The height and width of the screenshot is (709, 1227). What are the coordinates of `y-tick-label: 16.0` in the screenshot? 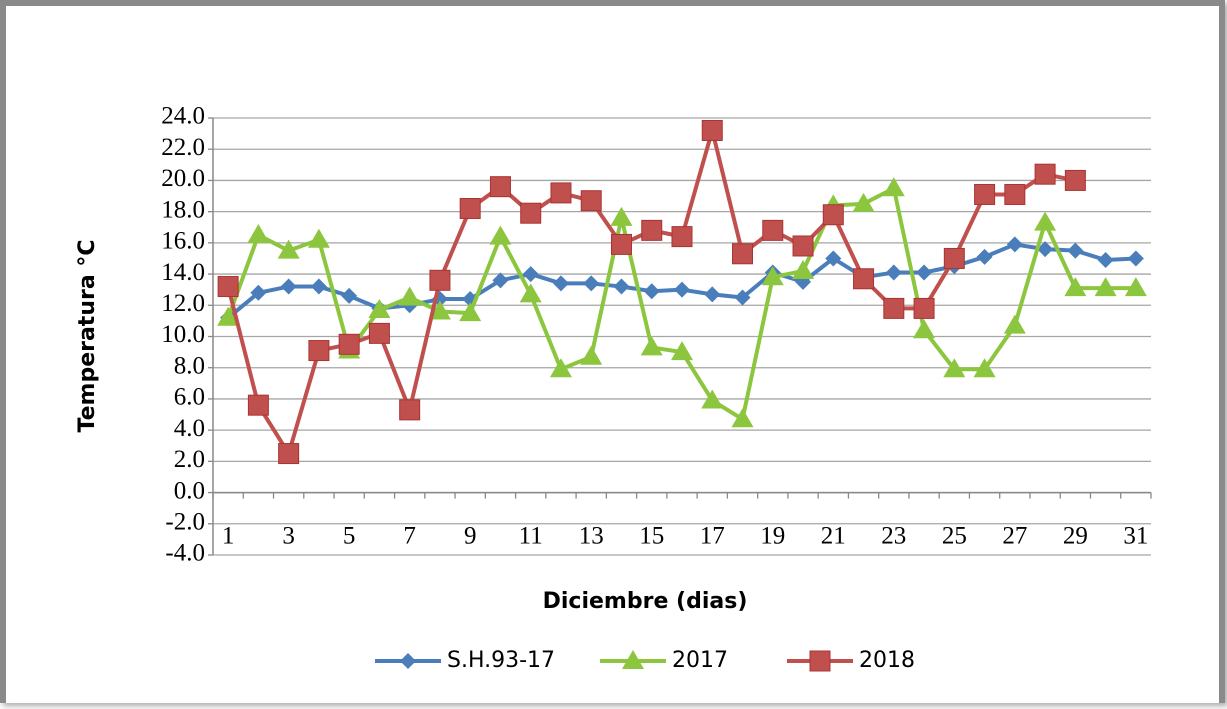 It's located at (183, 241).